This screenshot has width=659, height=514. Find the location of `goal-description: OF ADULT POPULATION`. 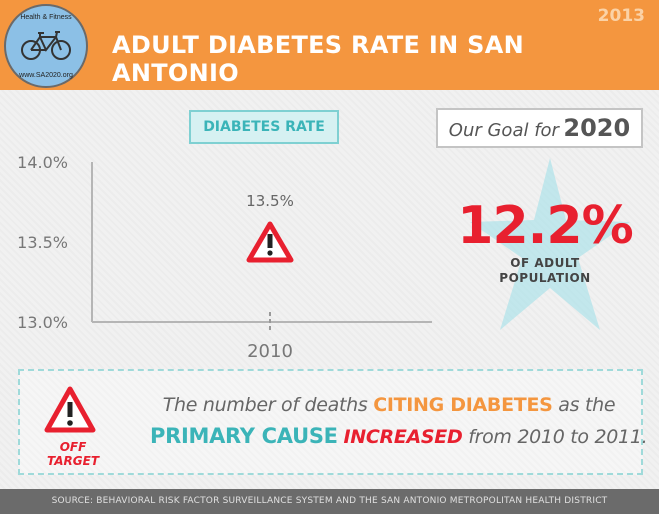

goal-description: OF ADULT POPULATION is located at coordinates (545, 271).